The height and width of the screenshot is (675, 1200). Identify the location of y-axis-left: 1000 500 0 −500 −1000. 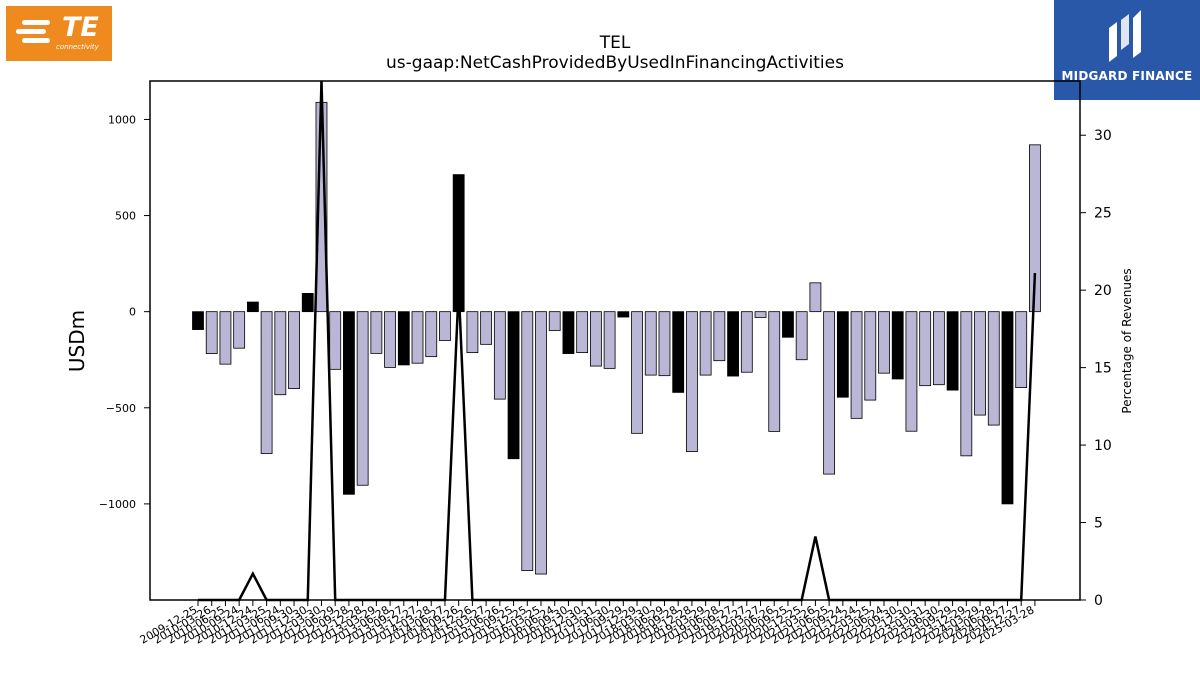
(124, 312).